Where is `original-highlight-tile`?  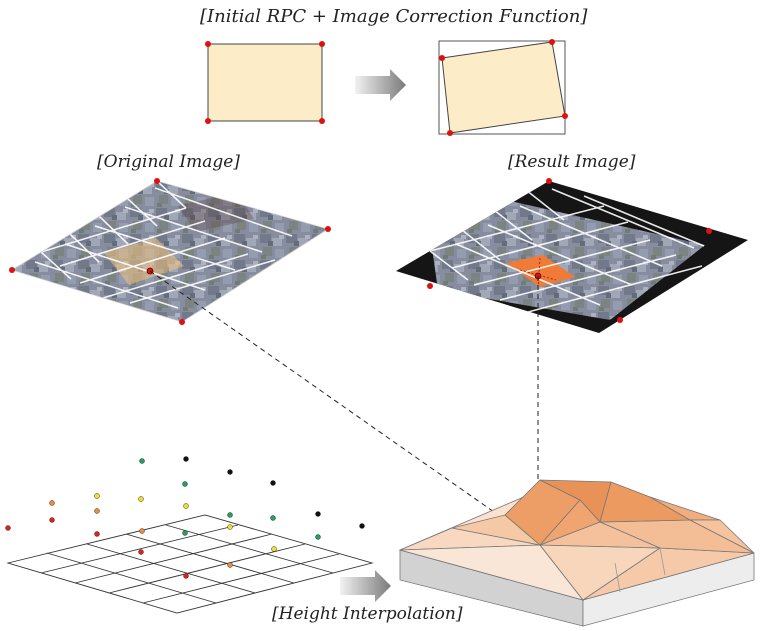 original-highlight-tile is located at coordinates (144, 261).